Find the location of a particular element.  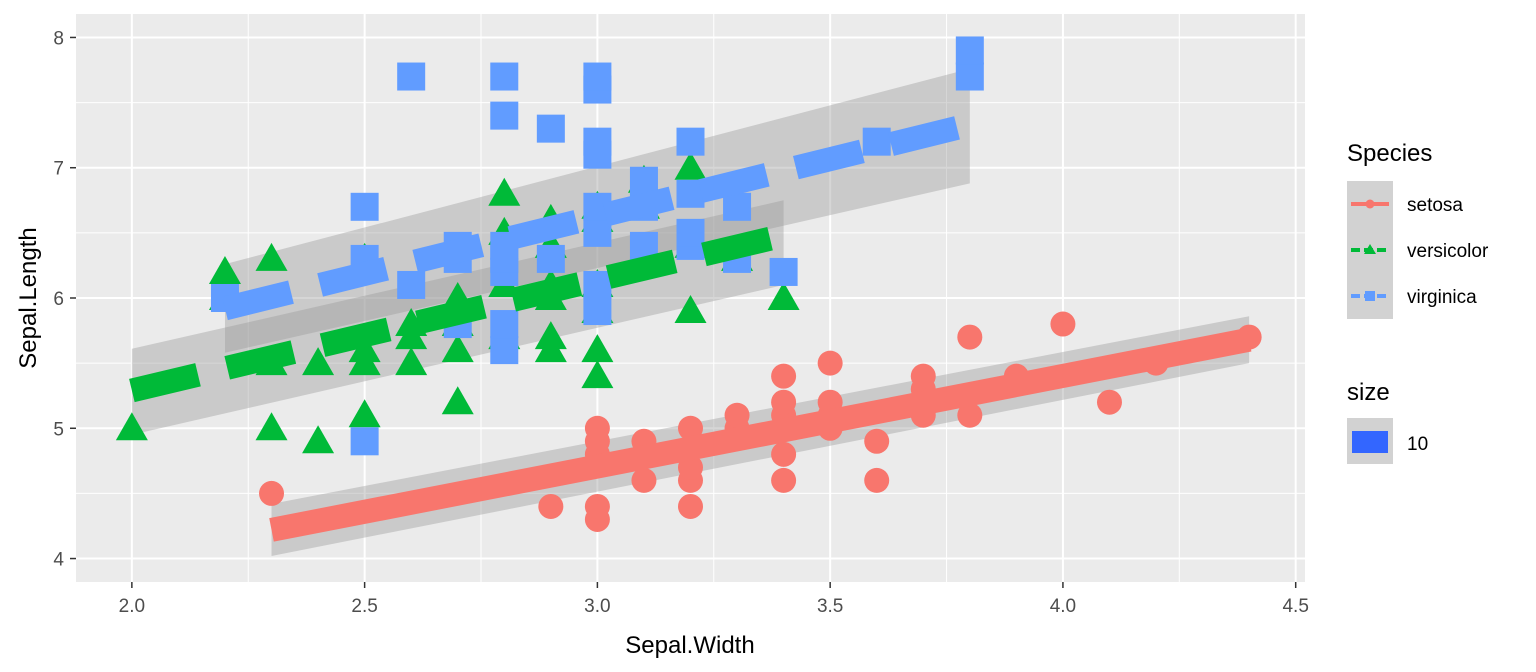

legend-size-title: size is located at coordinates (1368, 392).